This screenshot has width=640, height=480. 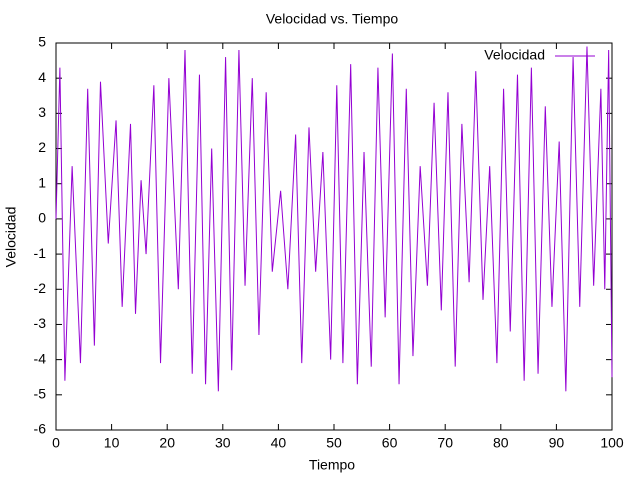 I want to click on y-tick-label: 4, so click(x=42, y=77).